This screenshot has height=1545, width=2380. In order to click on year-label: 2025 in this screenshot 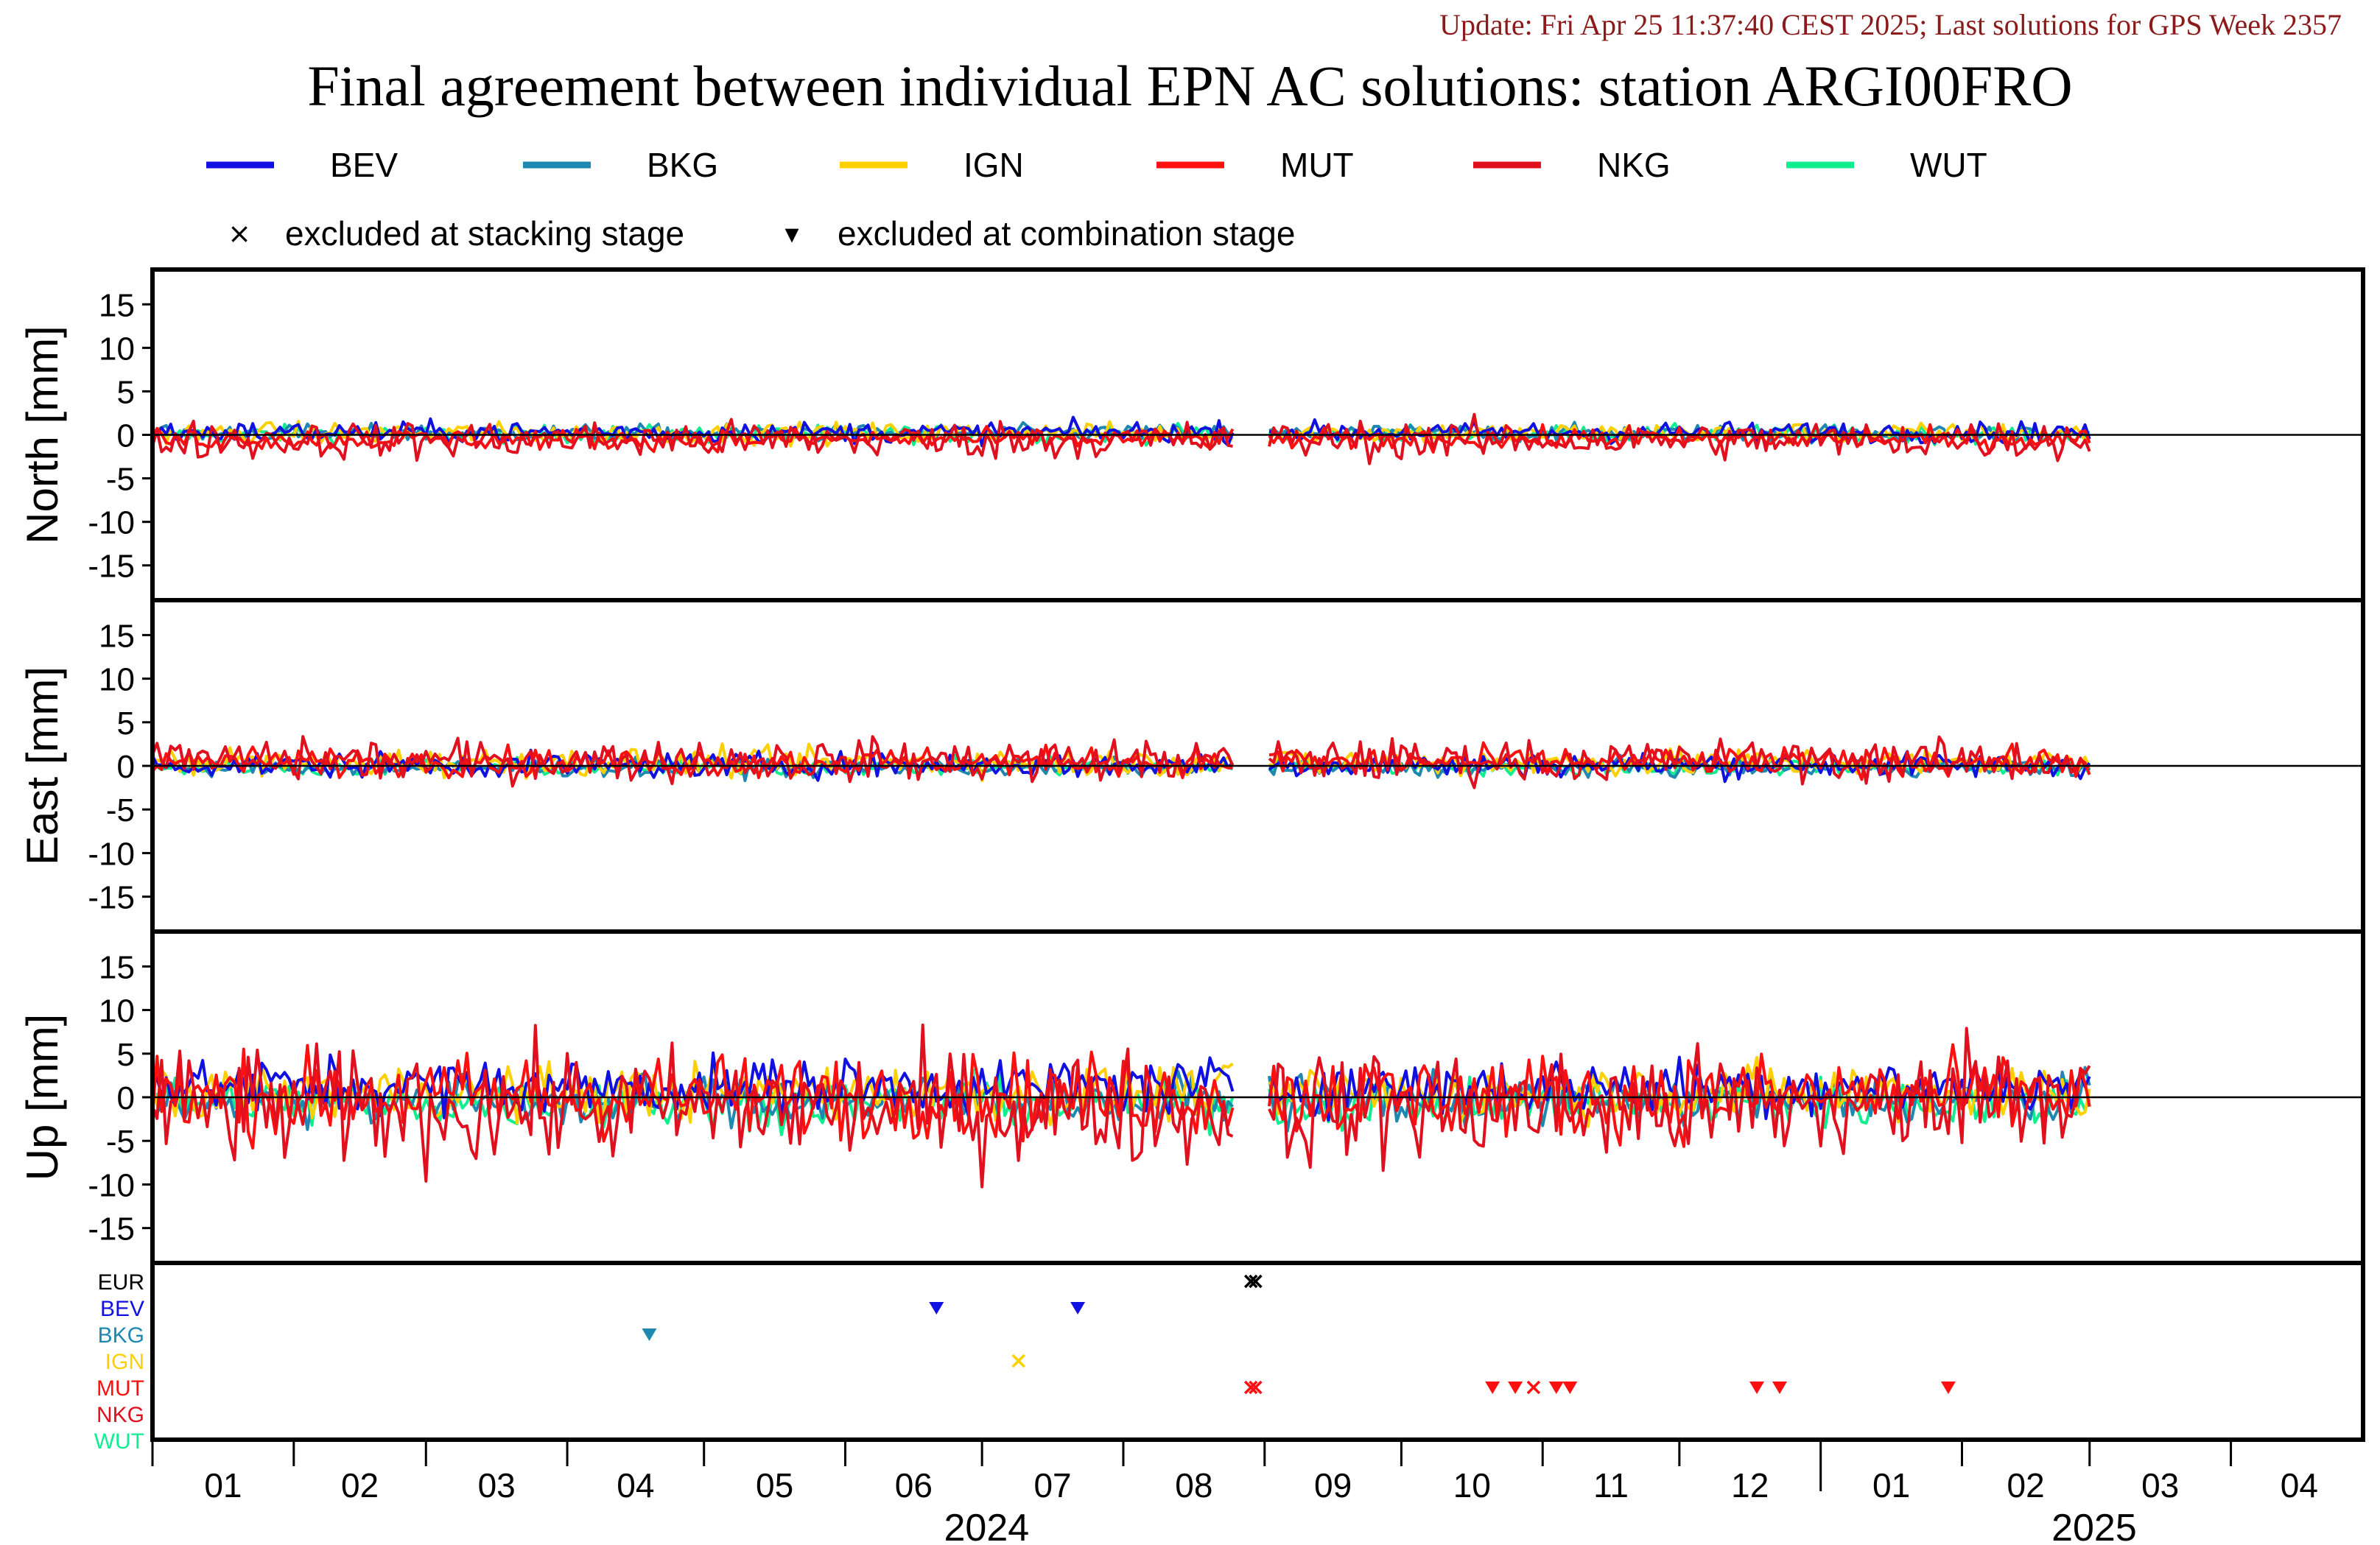, I will do `click(2094, 1526)`.